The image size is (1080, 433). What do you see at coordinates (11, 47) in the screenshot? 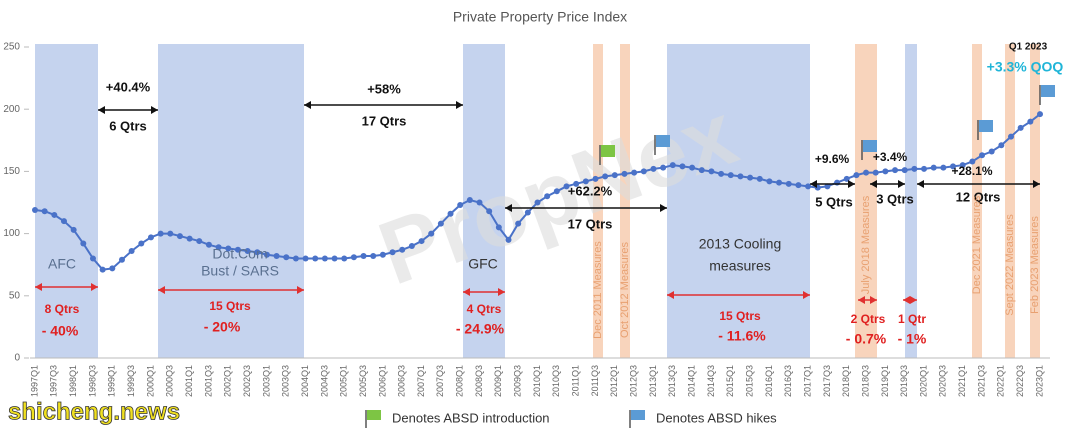
I see `y-tick-label: 250` at bounding box center [11, 47].